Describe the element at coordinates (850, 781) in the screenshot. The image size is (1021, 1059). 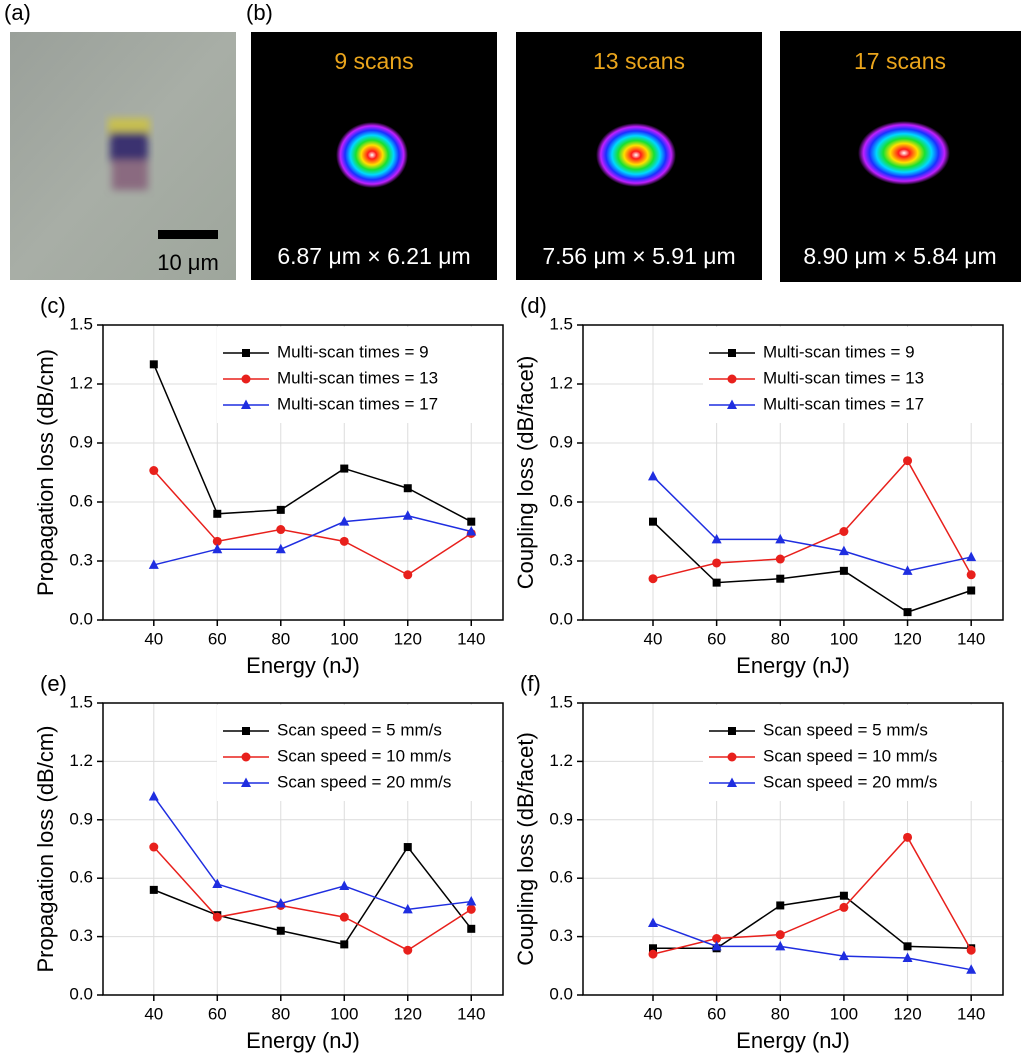
I see `legend-label: Scan speed = 20 mm/s` at that location.